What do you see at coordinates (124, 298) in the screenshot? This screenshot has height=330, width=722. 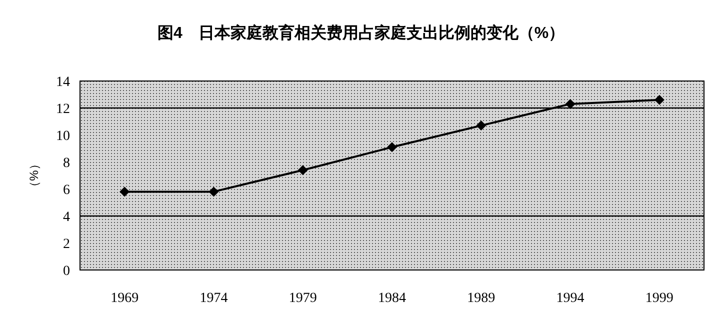 I see `x-tick-label: 1969` at bounding box center [124, 298].